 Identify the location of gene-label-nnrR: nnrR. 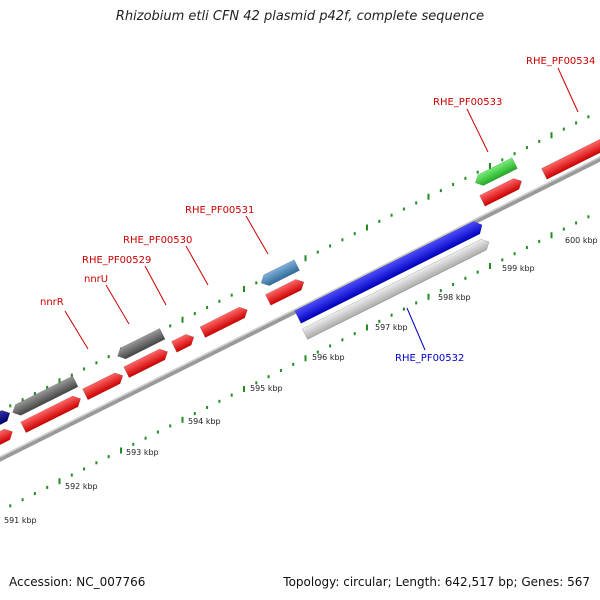
(52, 302).